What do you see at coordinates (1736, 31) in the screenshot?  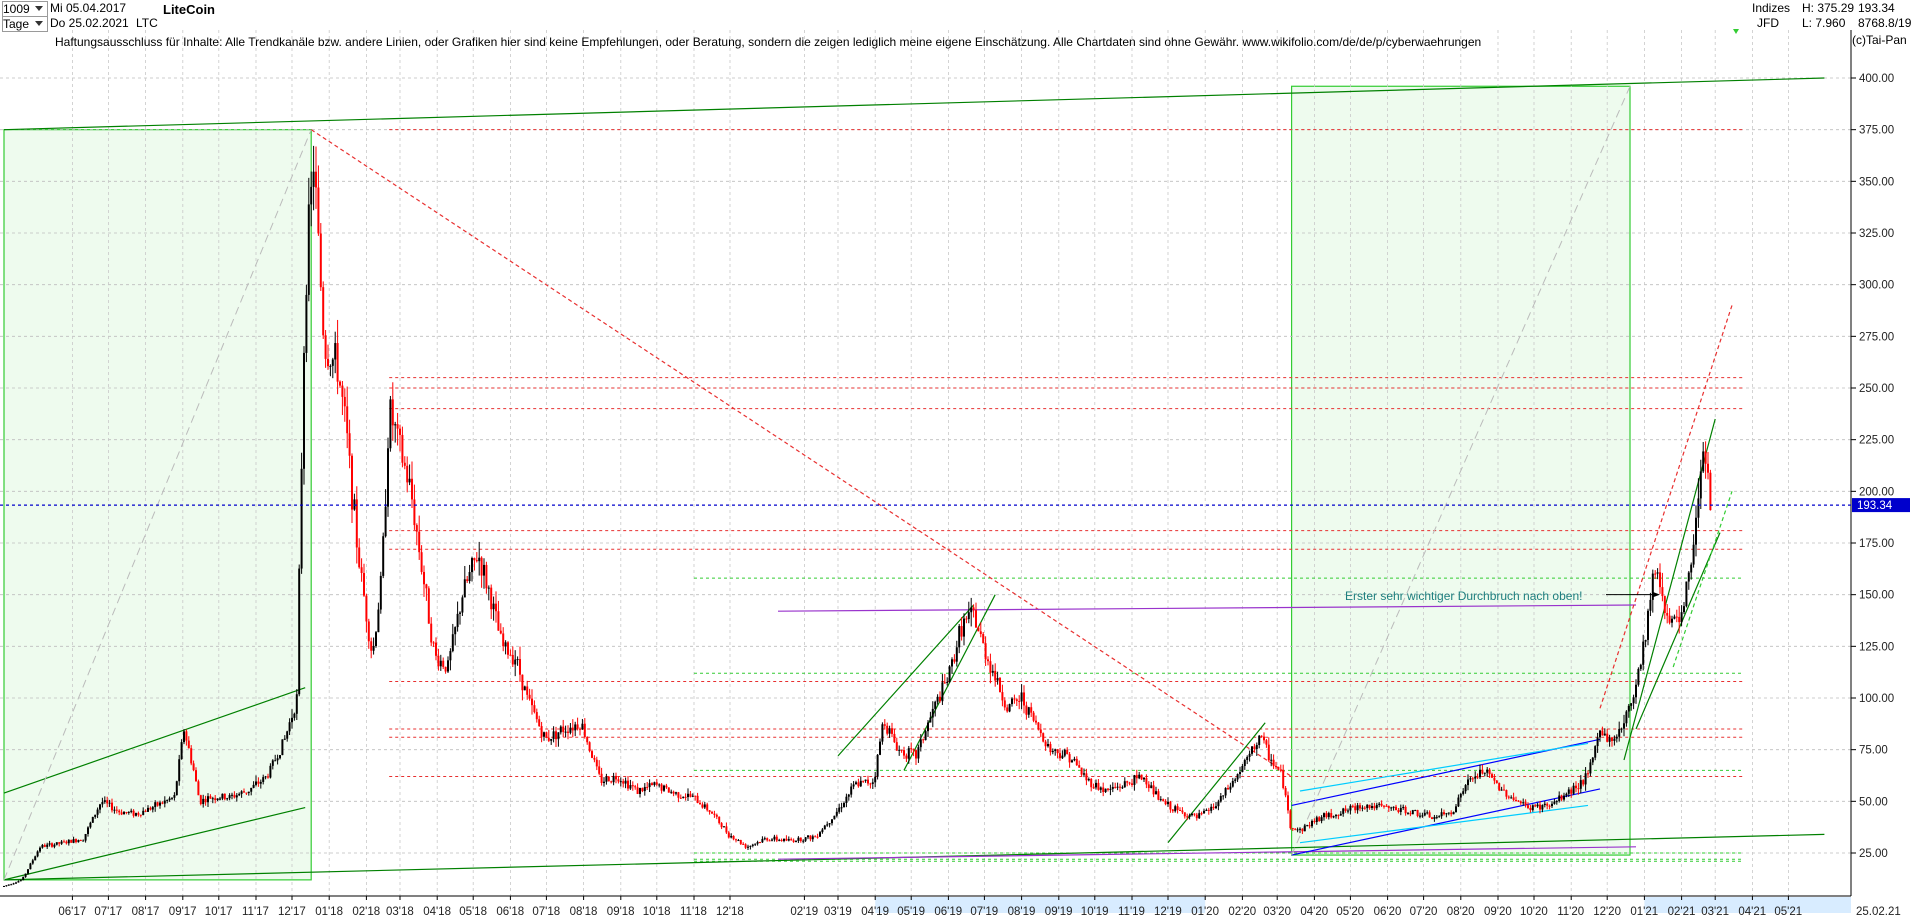 I see `triangle-marker-icon` at bounding box center [1736, 31].